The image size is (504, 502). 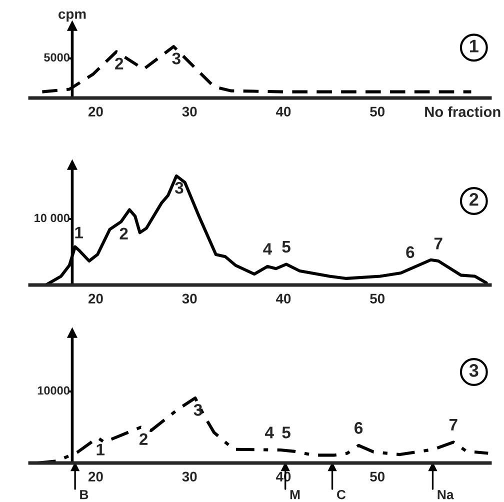 What do you see at coordinates (446, 495) in the screenshot?
I see `ref-line-label: Na` at bounding box center [446, 495].